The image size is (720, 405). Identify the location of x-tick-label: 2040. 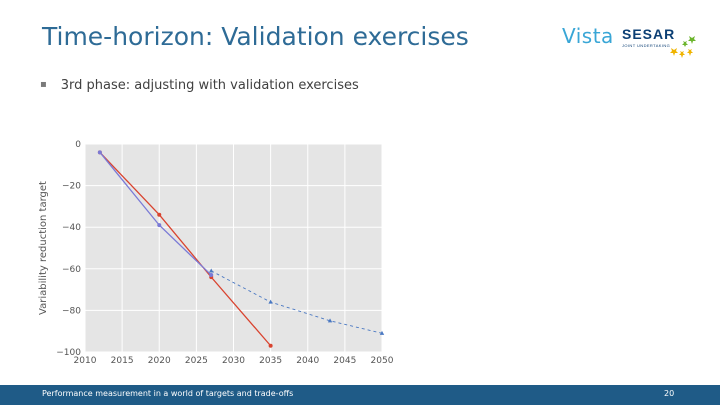
(307, 361).